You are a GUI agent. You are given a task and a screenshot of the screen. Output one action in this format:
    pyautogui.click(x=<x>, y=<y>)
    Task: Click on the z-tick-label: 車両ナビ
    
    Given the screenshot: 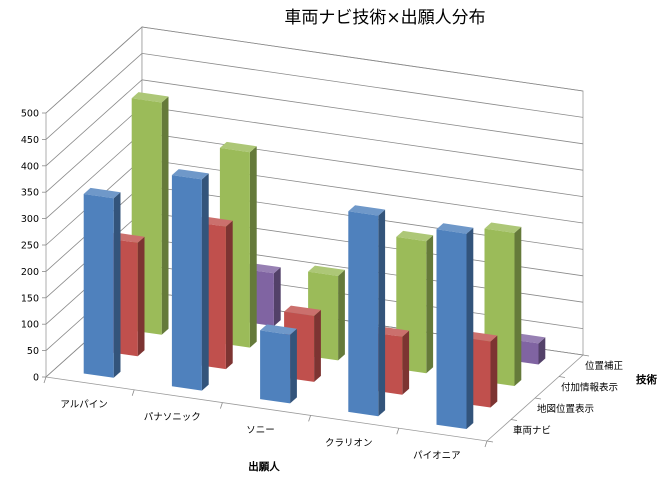 What is the action you would take?
    pyautogui.click(x=532, y=430)
    